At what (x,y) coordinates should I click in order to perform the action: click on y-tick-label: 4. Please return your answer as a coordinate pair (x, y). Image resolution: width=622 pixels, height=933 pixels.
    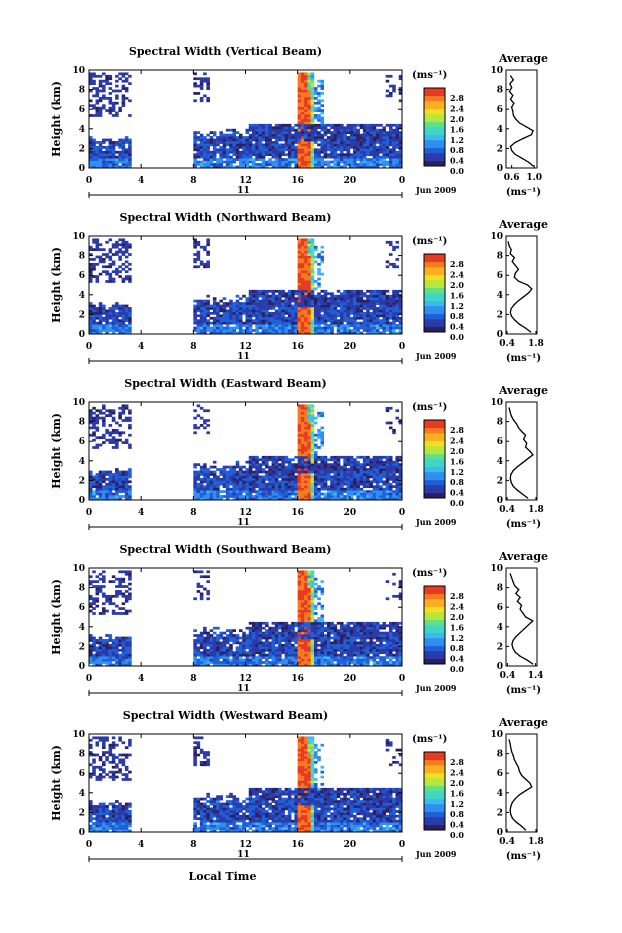
    Looking at the image, I should click on (82, 296).